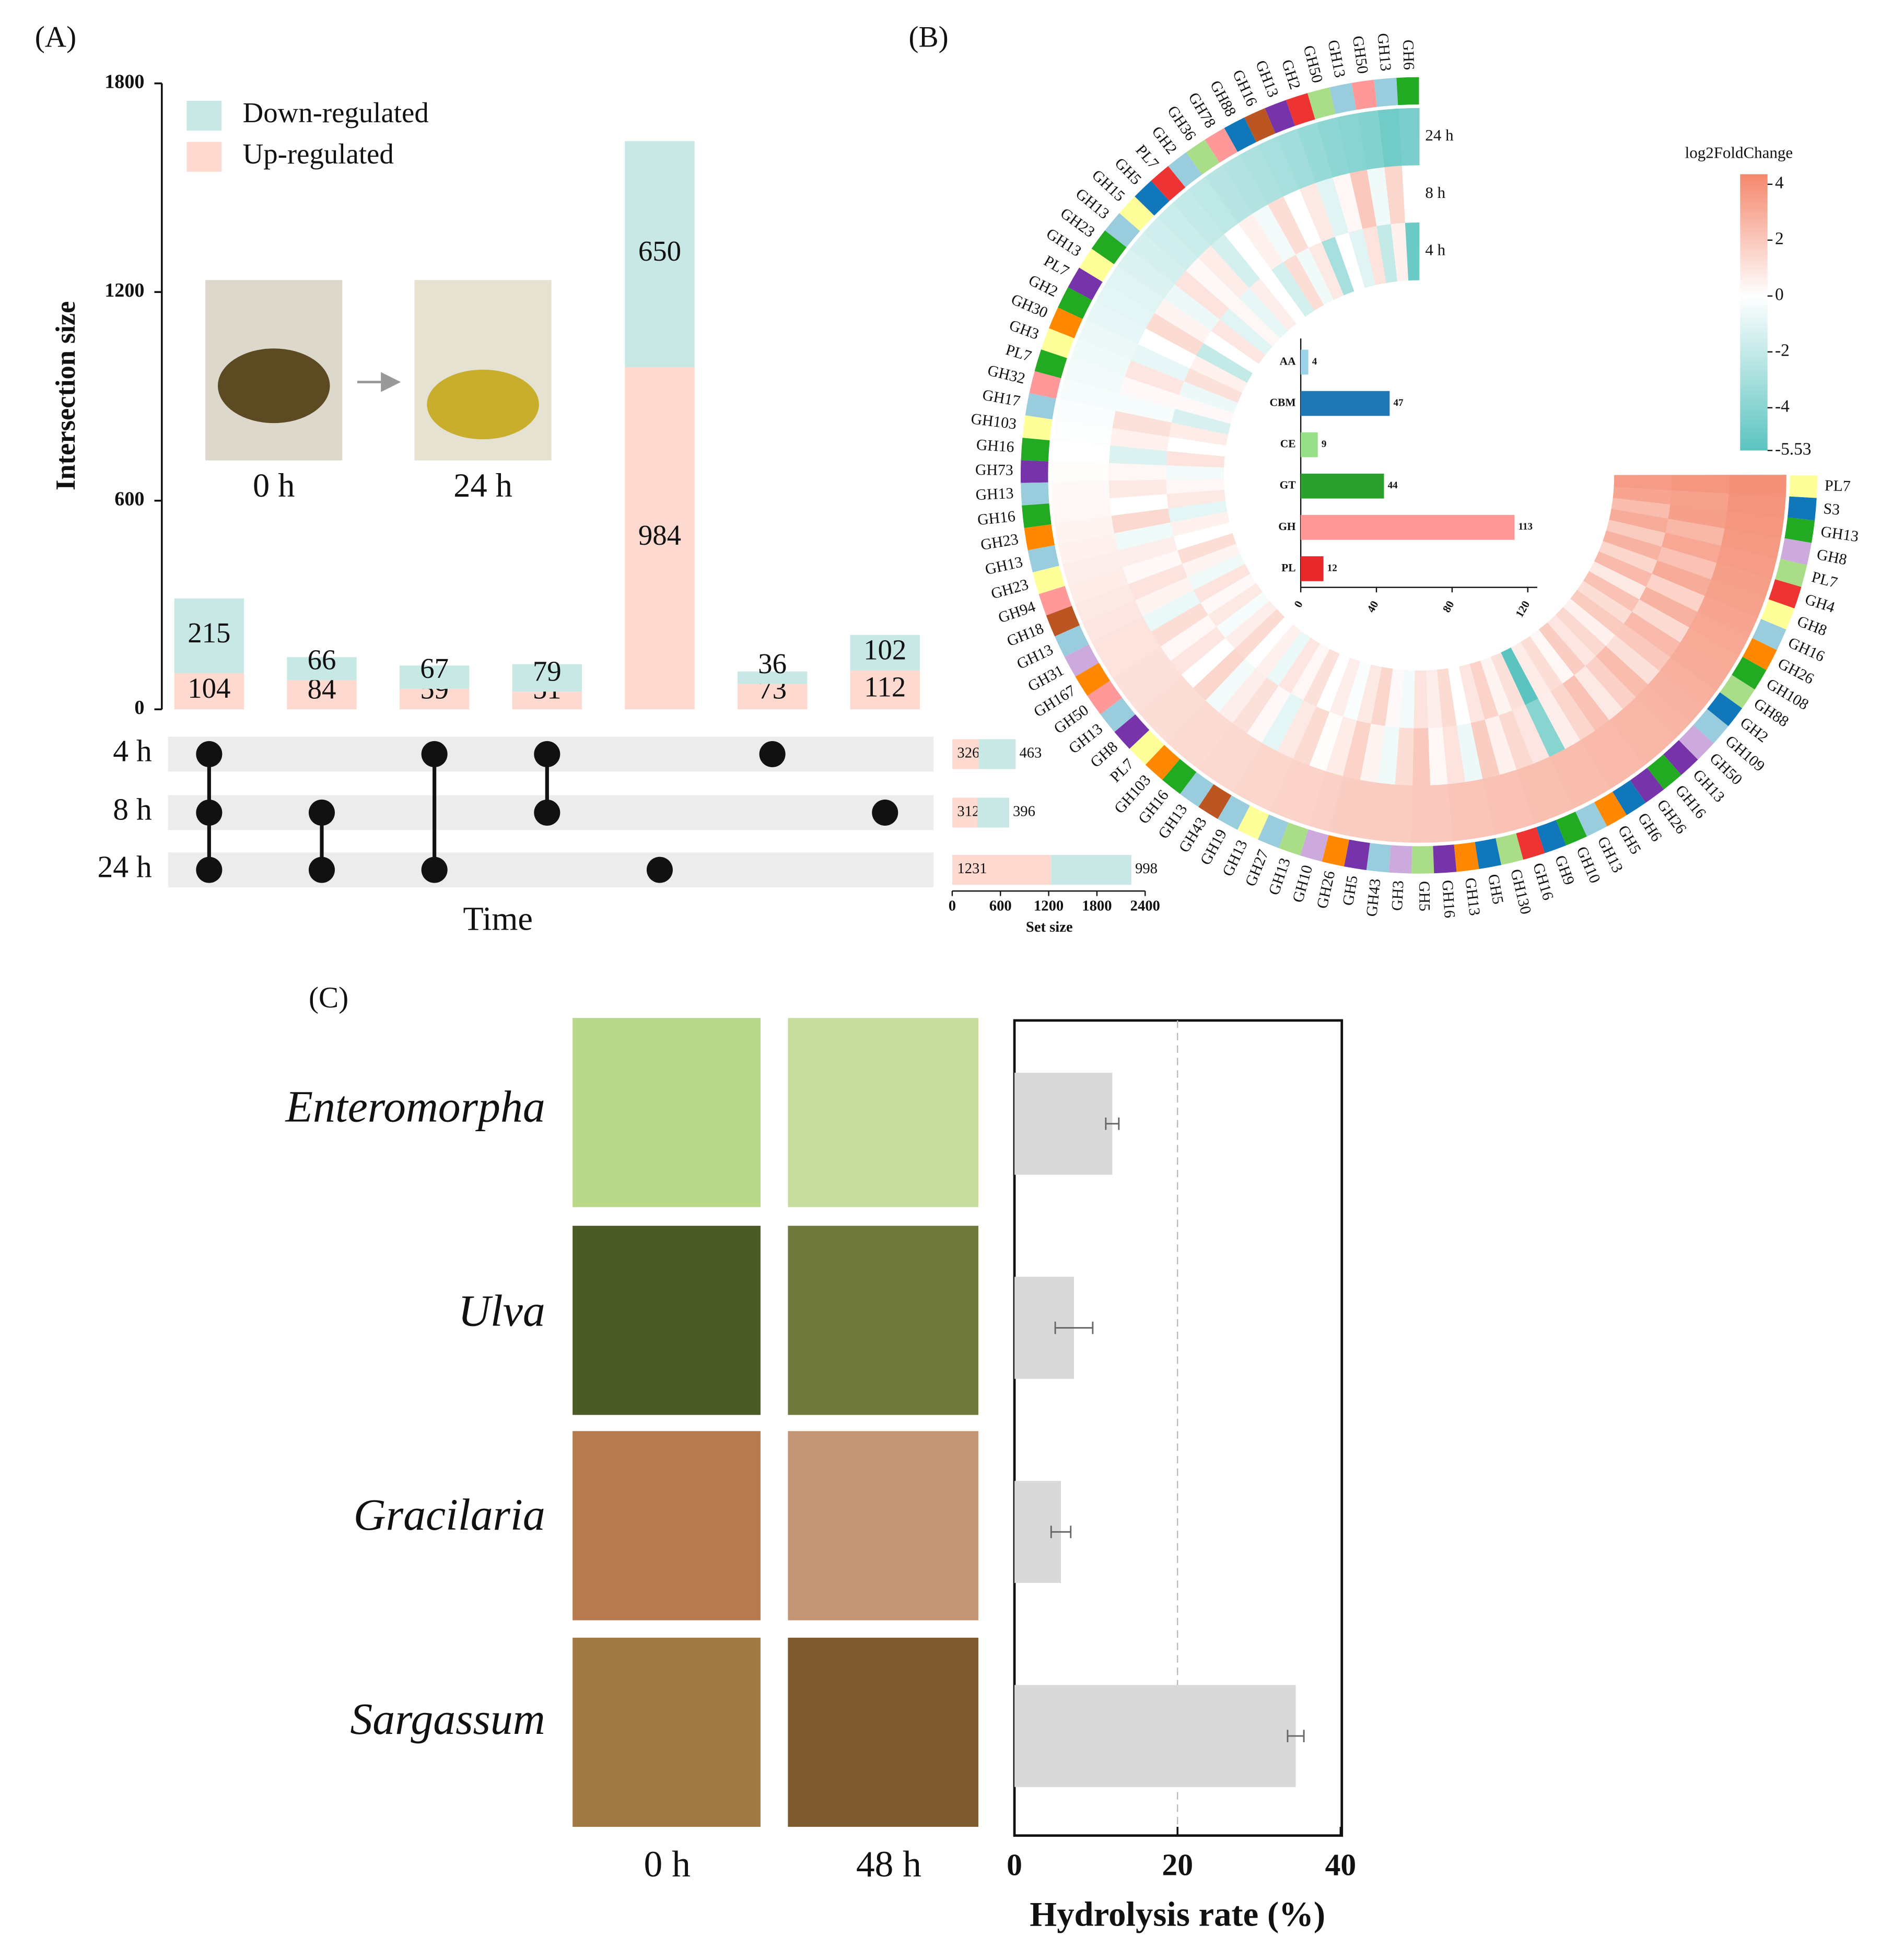 This screenshot has width=1892, height=1960. Describe the element at coordinates (415, 1107) in the screenshot. I see `category-label: Enteromorpha` at that location.